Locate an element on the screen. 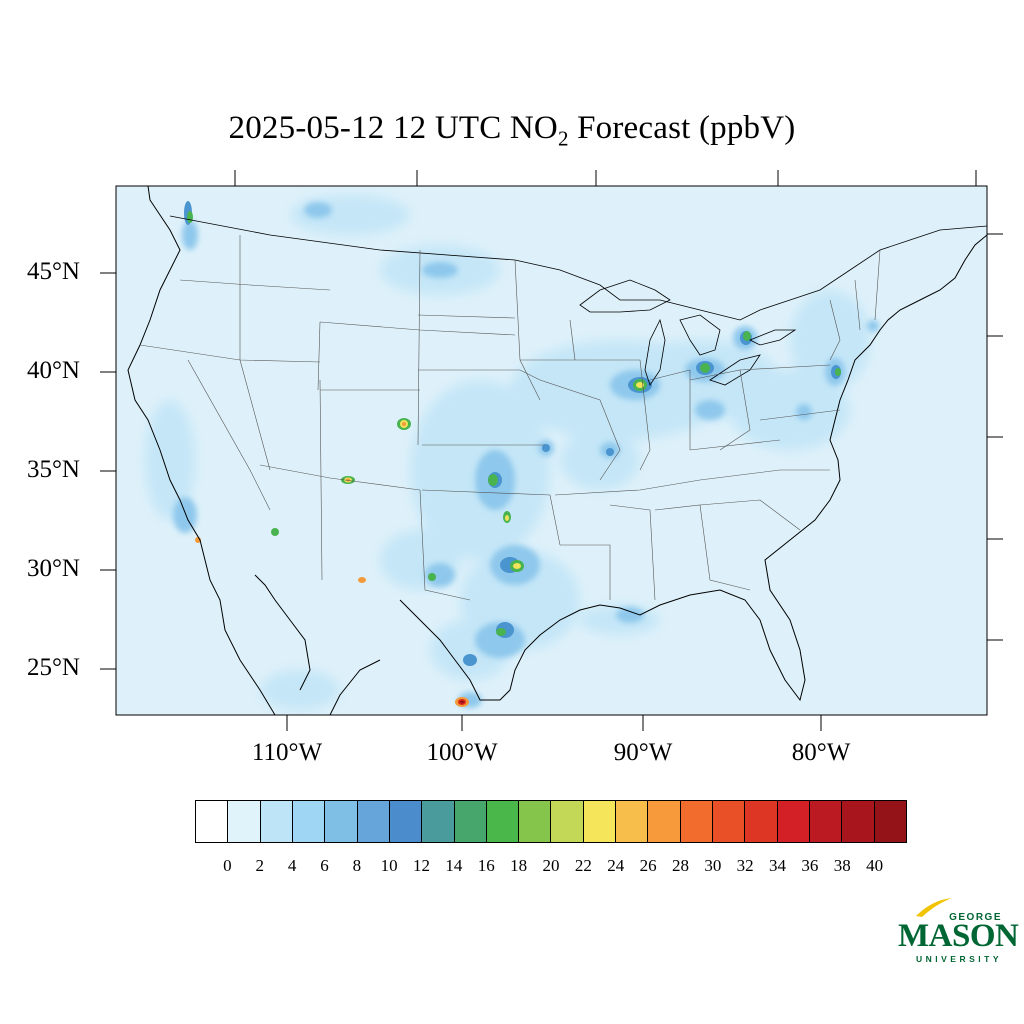  colorbar-label: 34 is located at coordinates (778, 865).